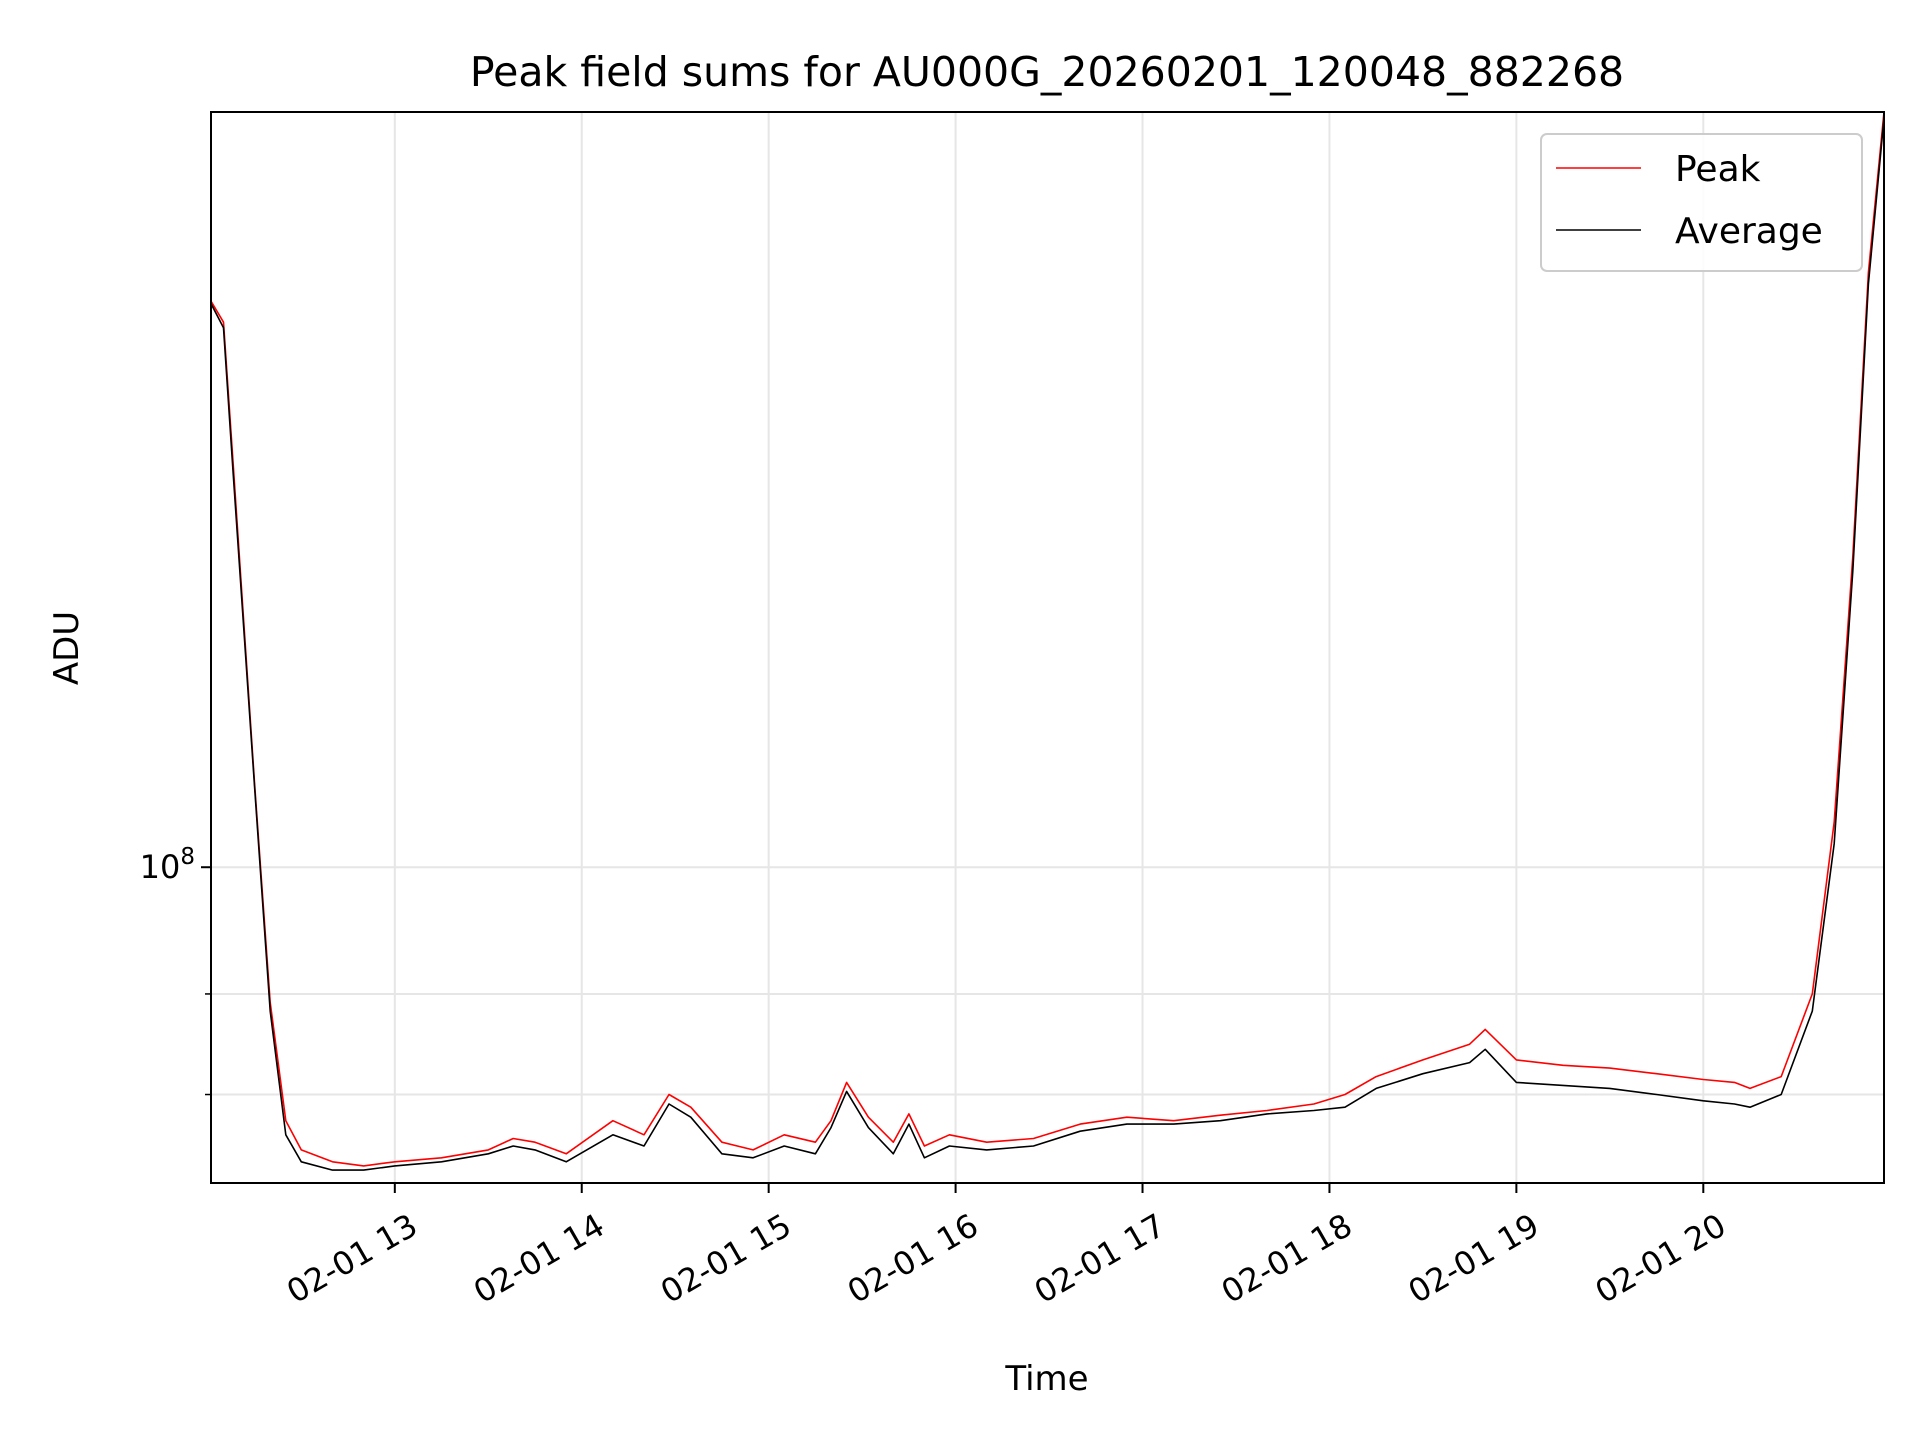  Describe the element at coordinates (1718, 169) in the screenshot. I see `legend-label-peak: Peak` at that location.